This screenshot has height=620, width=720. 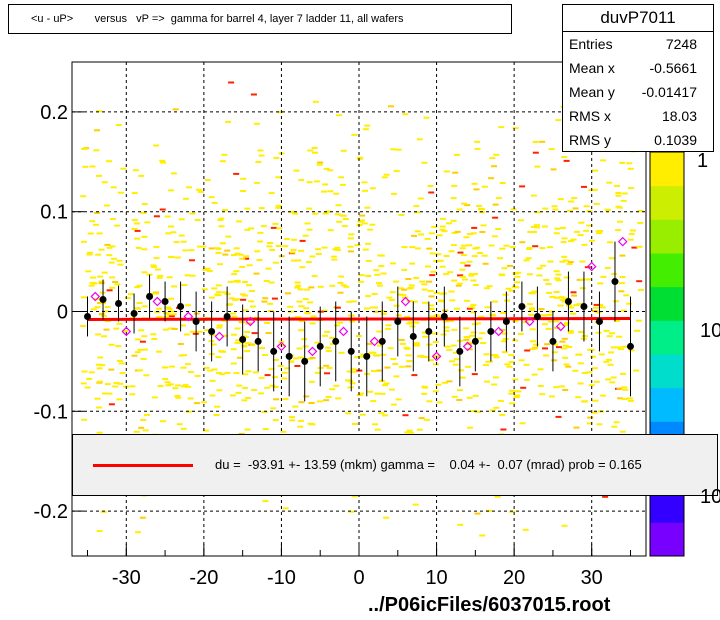 What do you see at coordinates (667, 270) in the screenshot?
I see `colorbar-step` at bounding box center [667, 270].